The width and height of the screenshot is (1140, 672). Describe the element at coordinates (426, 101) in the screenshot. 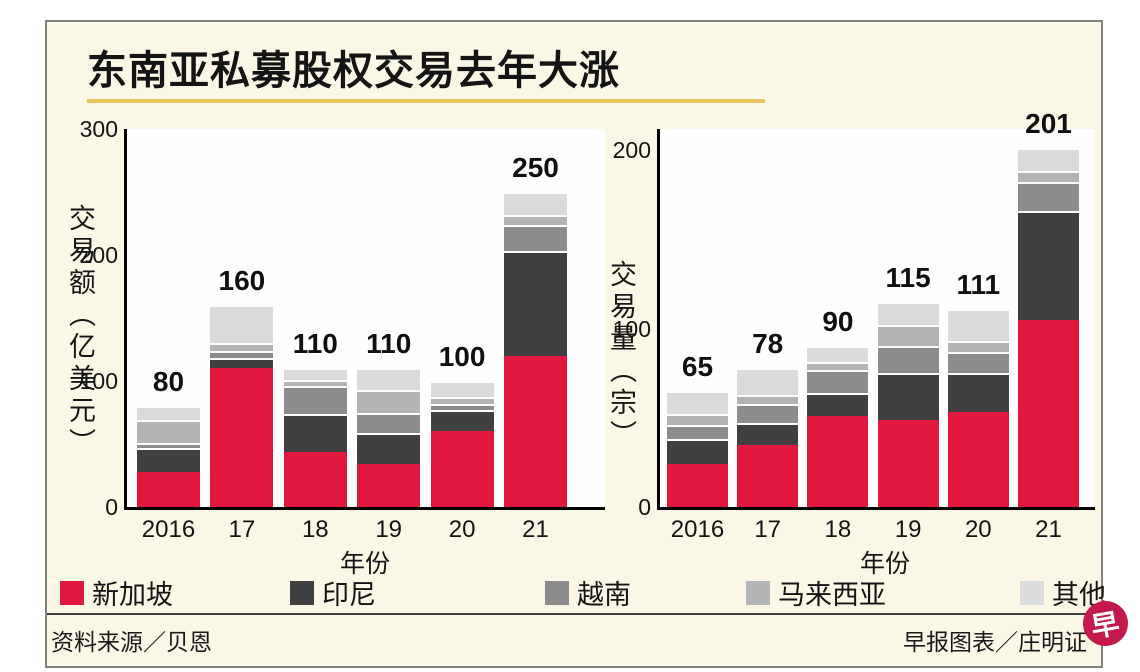

I see `title-underline` at that location.